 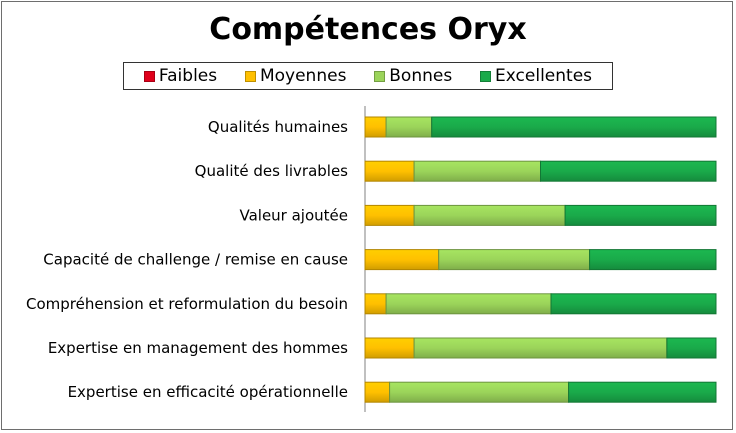 What do you see at coordinates (574, 127) in the screenshot?
I see `bar-excellentes-qualites-humaines` at bounding box center [574, 127].